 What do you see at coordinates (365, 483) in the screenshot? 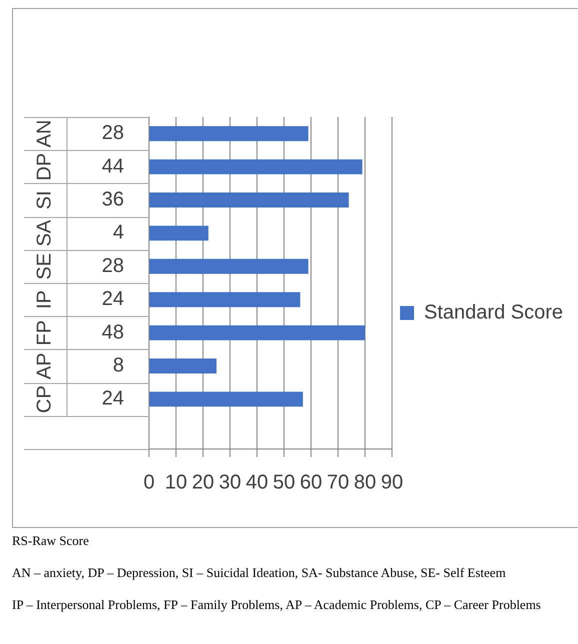
I see `x-tick-label: 80` at bounding box center [365, 483].